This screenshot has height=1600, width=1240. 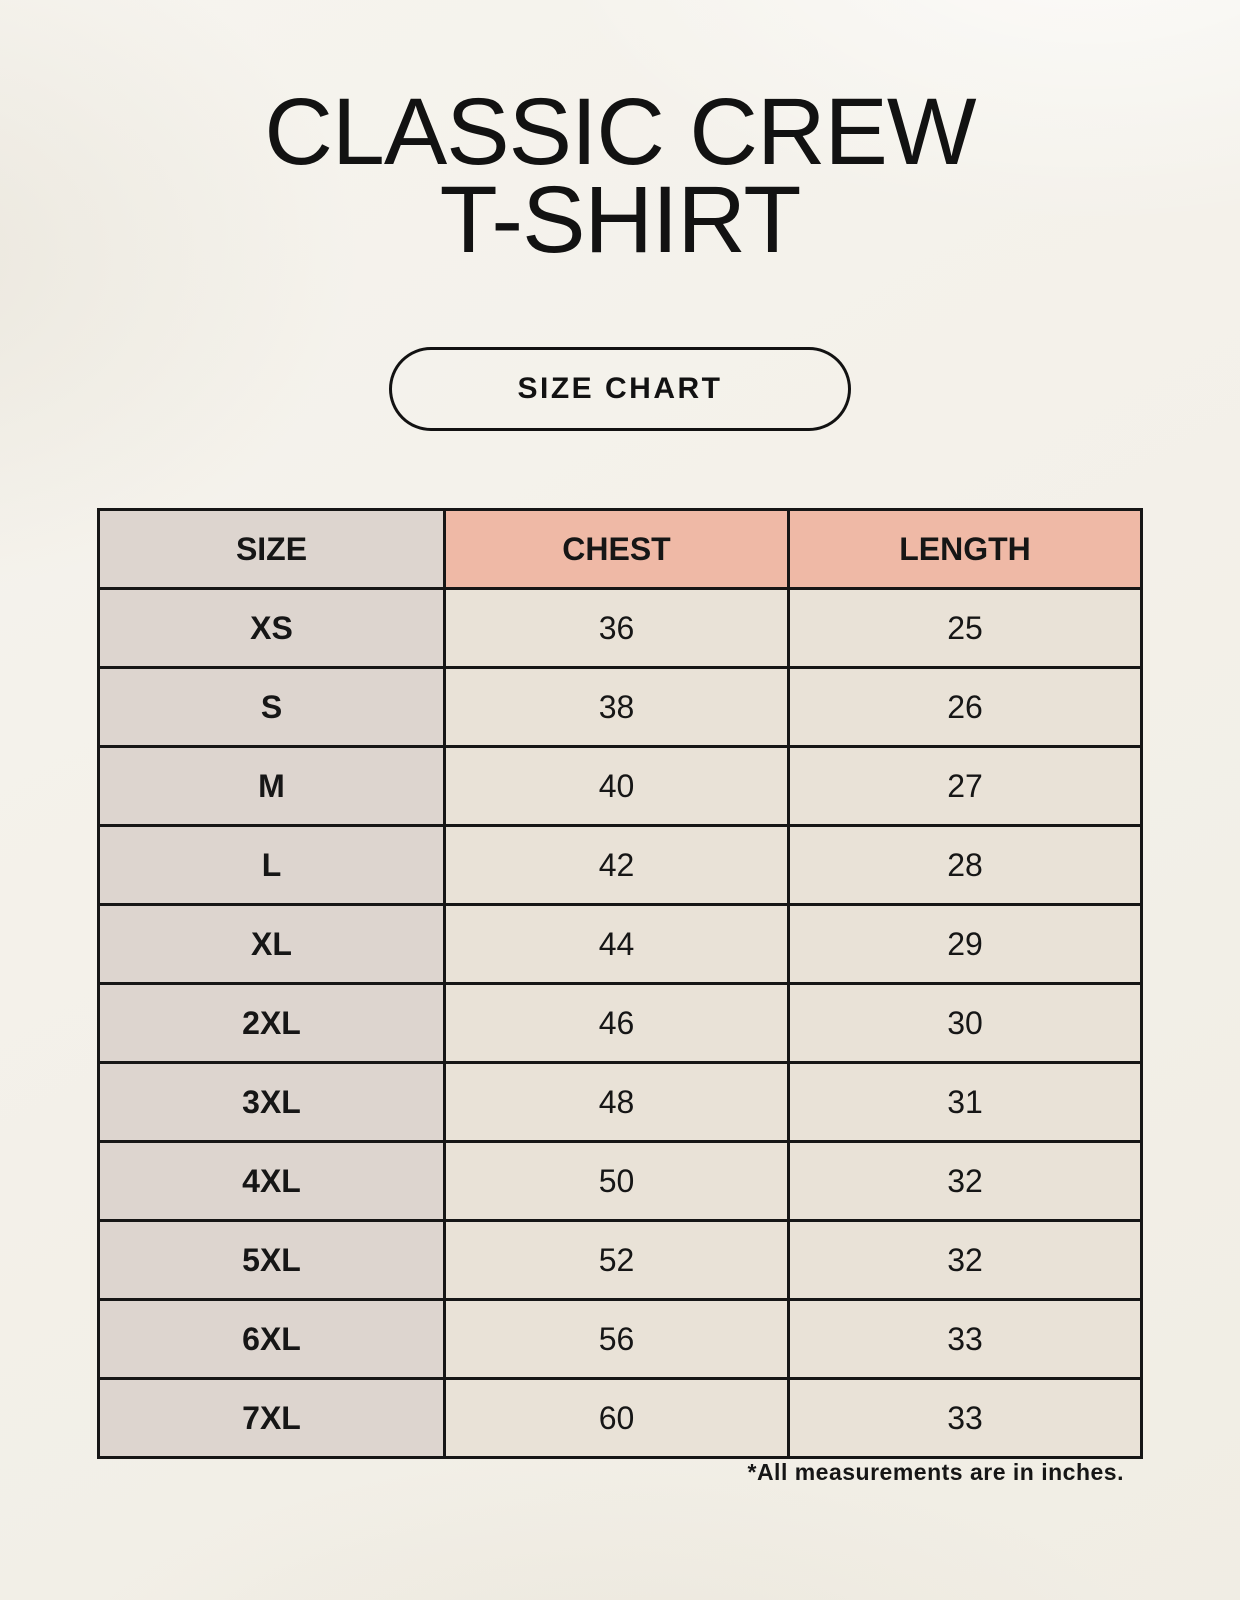 I want to click on size-label: M, so click(x=271, y=786).